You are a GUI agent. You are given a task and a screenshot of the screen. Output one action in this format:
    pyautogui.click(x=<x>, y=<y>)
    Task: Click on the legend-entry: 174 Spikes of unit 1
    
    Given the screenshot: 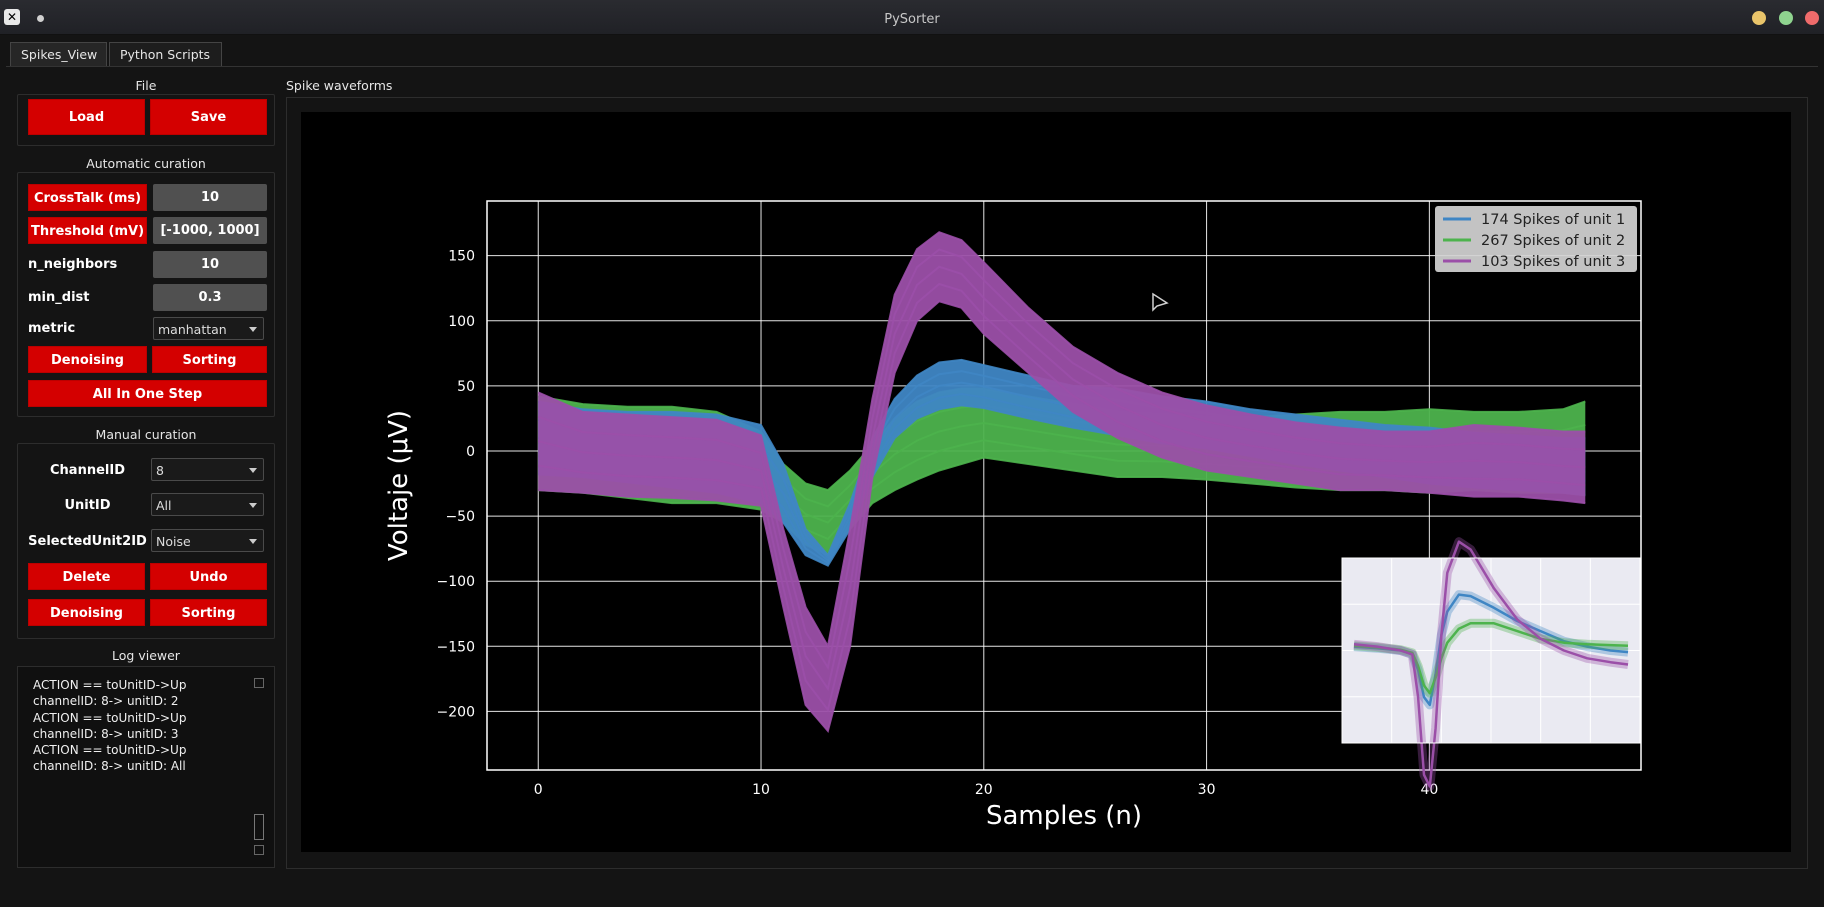 What is the action you would take?
    pyautogui.click(x=1553, y=220)
    